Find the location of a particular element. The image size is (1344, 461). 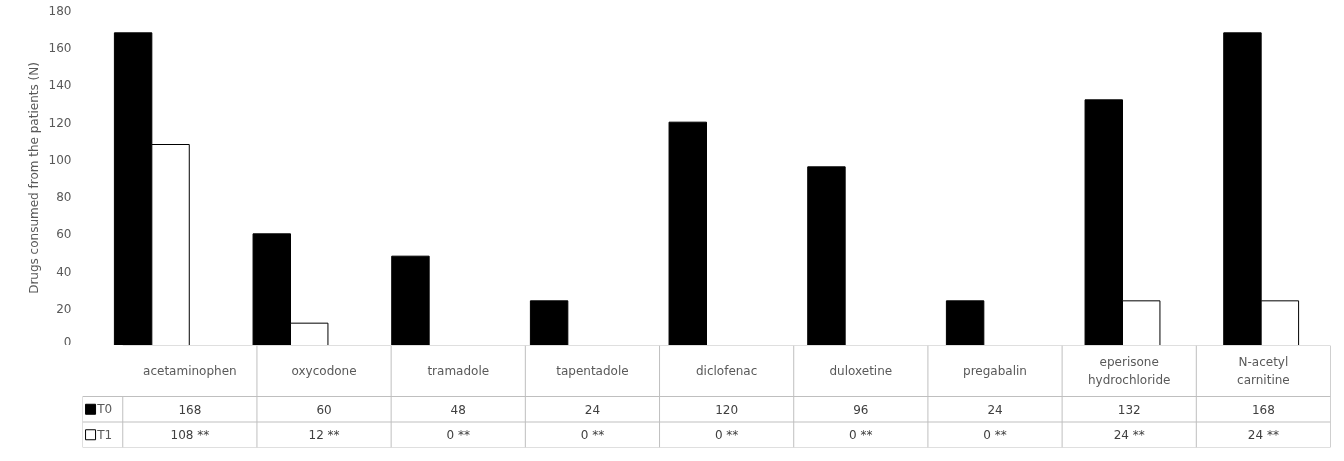

y-tick-label: 0 is located at coordinates (67, 341).